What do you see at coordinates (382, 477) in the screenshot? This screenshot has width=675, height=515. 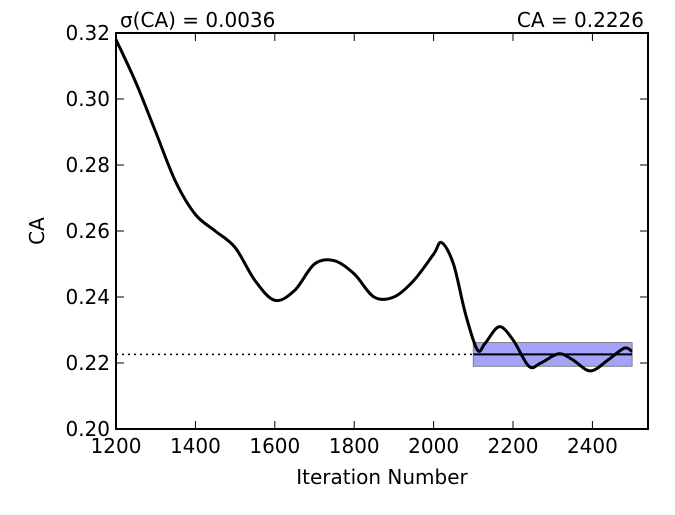 I see `x-axis-label: Iteration Number` at bounding box center [382, 477].